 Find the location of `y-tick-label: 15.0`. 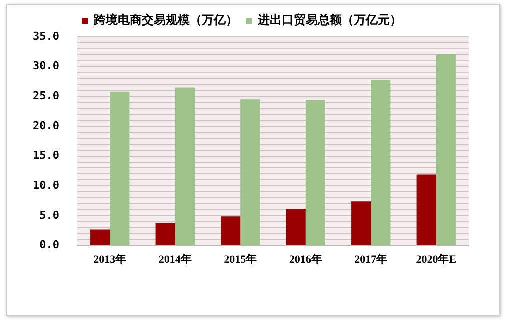

y-tick-label: 15.0 is located at coordinates (46, 155).